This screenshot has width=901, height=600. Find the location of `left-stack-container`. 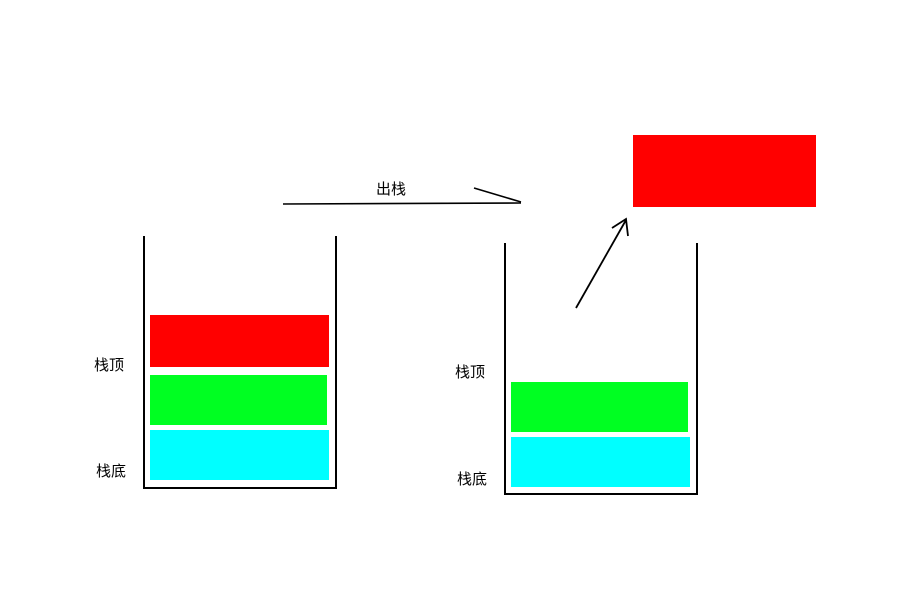

left-stack-container is located at coordinates (240, 362).